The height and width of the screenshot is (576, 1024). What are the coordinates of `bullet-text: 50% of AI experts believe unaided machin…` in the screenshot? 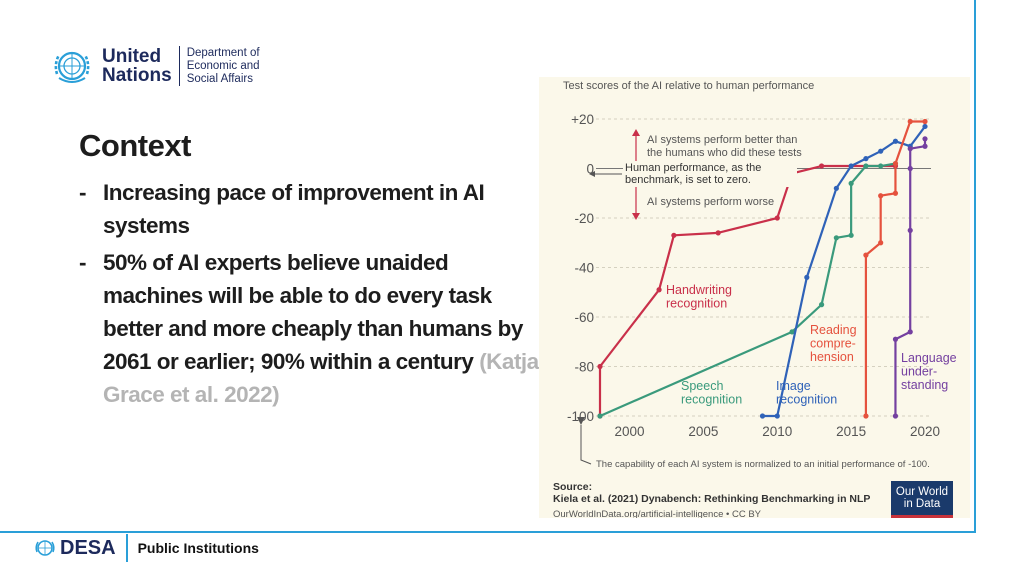 It's located at (313, 312).